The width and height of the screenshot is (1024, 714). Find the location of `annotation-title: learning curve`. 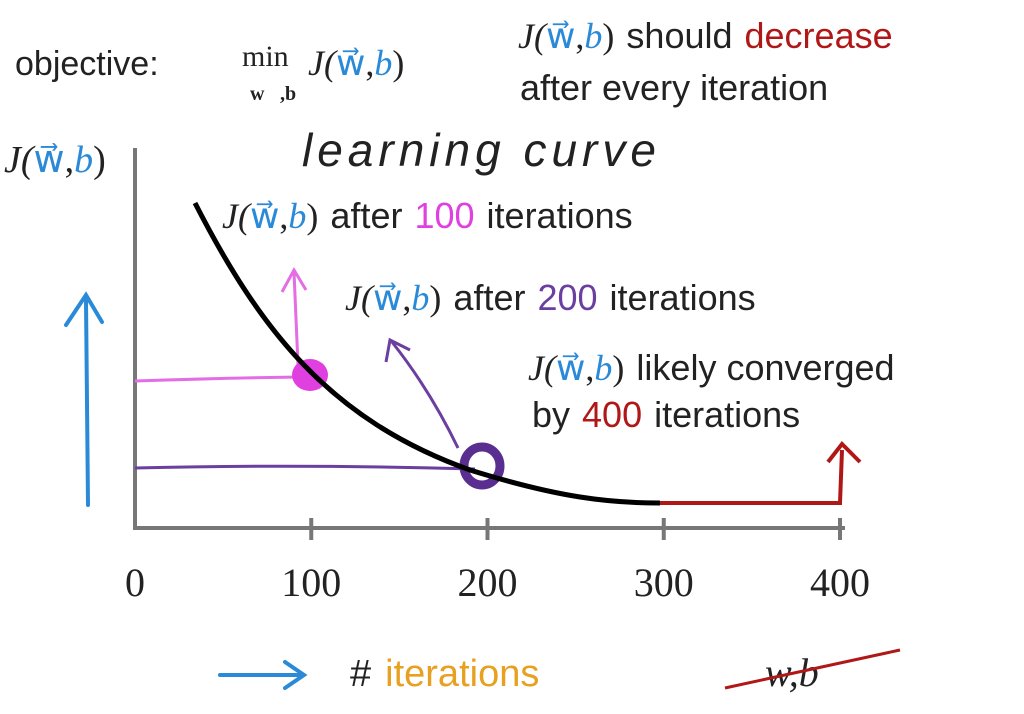

annotation-title: learning curve is located at coordinates (481, 150).